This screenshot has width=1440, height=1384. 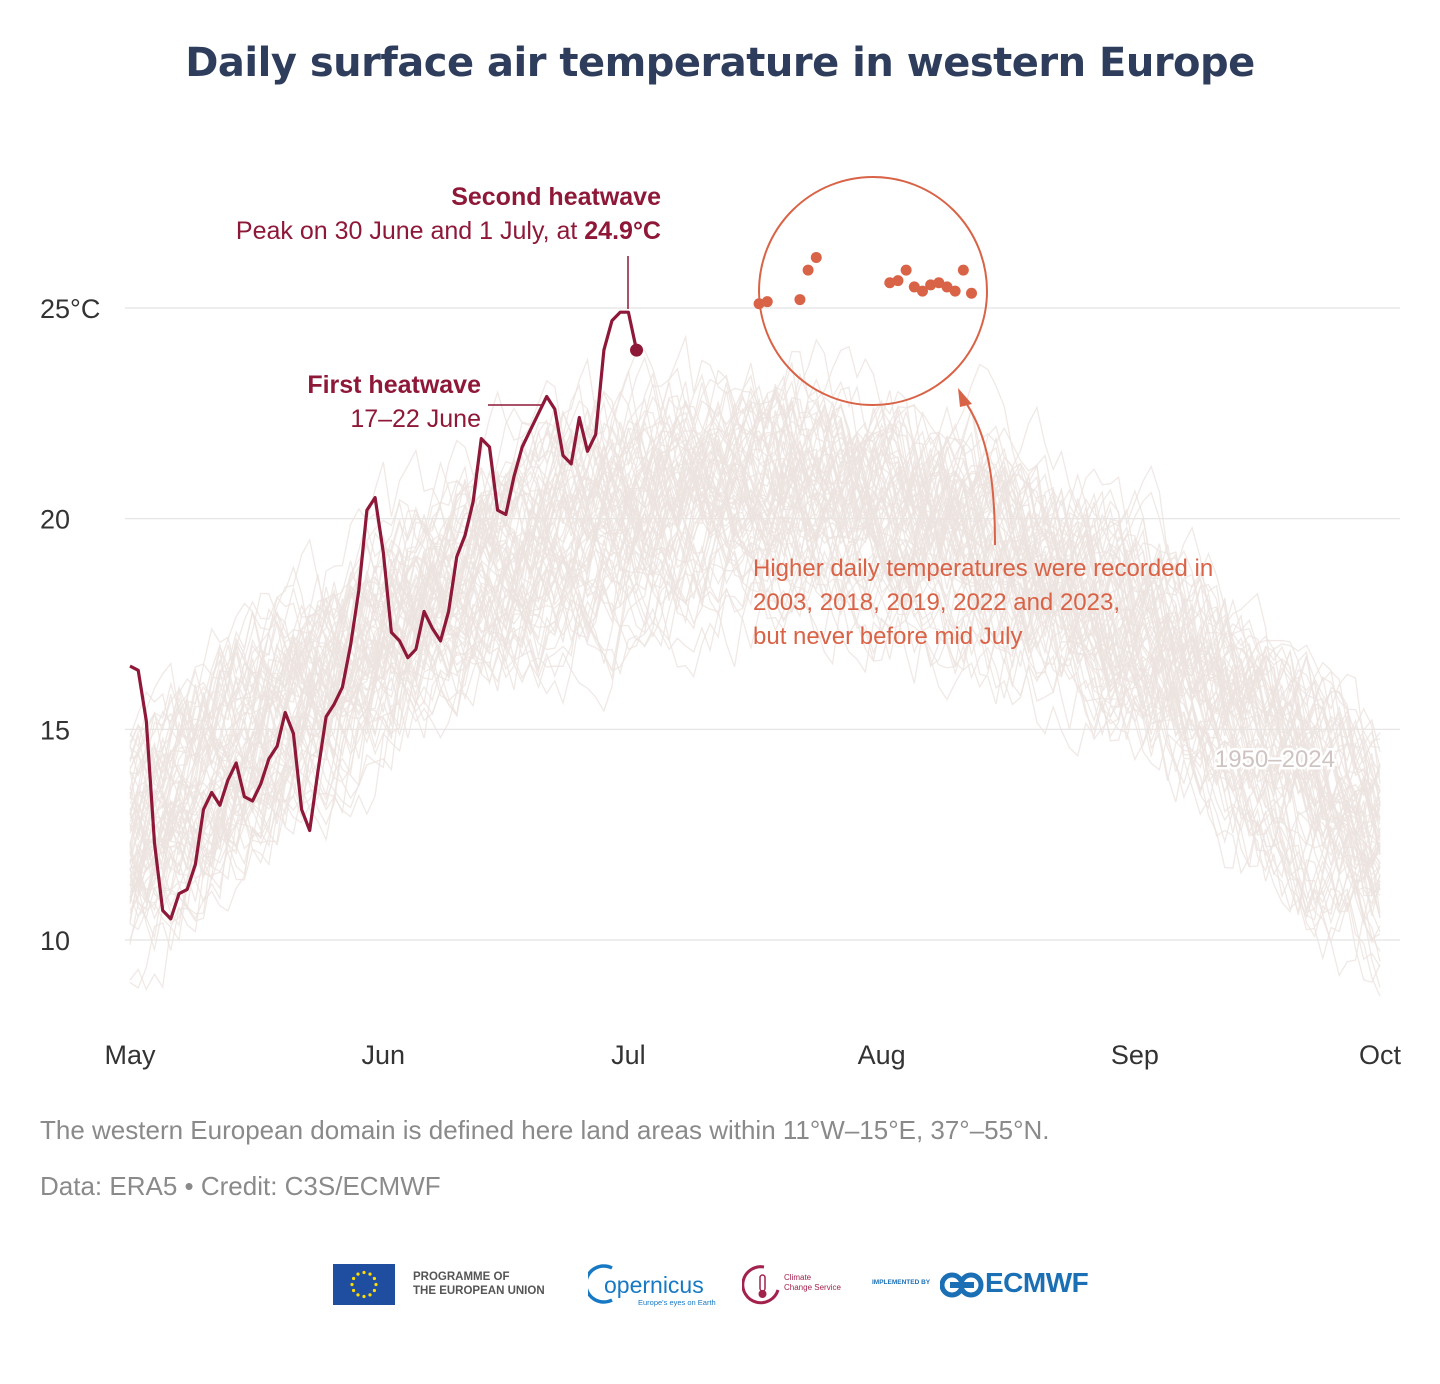 What do you see at coordinates (901, 1282) in the screenshot?
I see `implemented-by-label: IMPLEMENTED BY` at bounding box center [901, 1282].